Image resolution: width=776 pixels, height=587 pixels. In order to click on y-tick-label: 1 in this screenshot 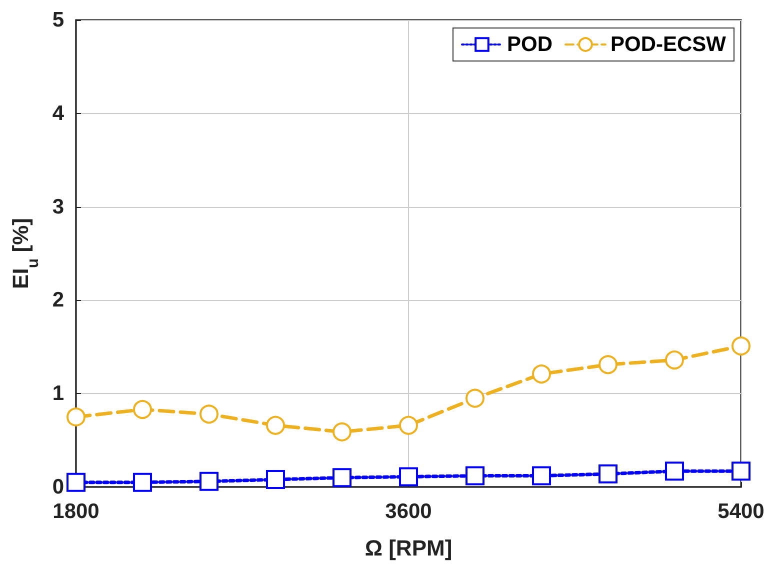, I will do `click(58, 394)`.